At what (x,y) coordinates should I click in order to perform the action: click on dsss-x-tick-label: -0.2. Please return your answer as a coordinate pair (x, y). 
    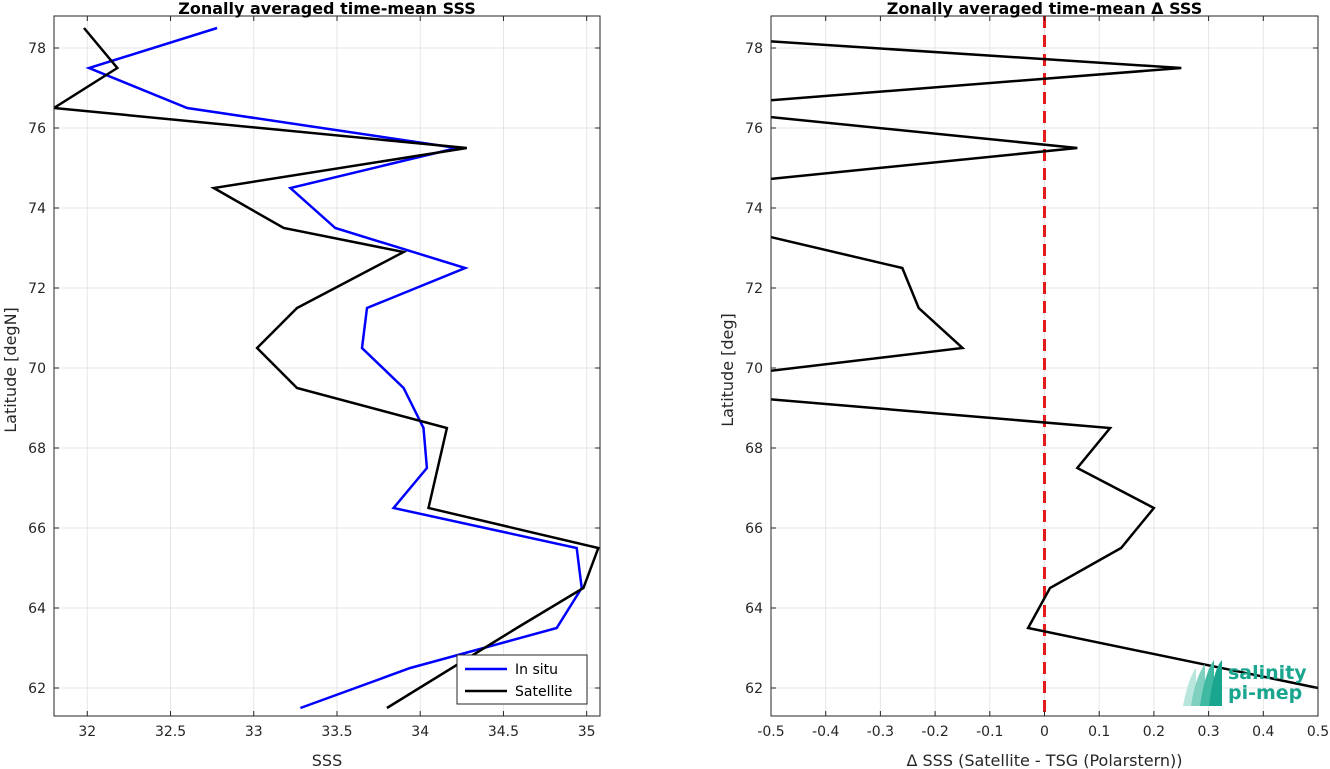
    Looking at the image, I should click on (934, 732).